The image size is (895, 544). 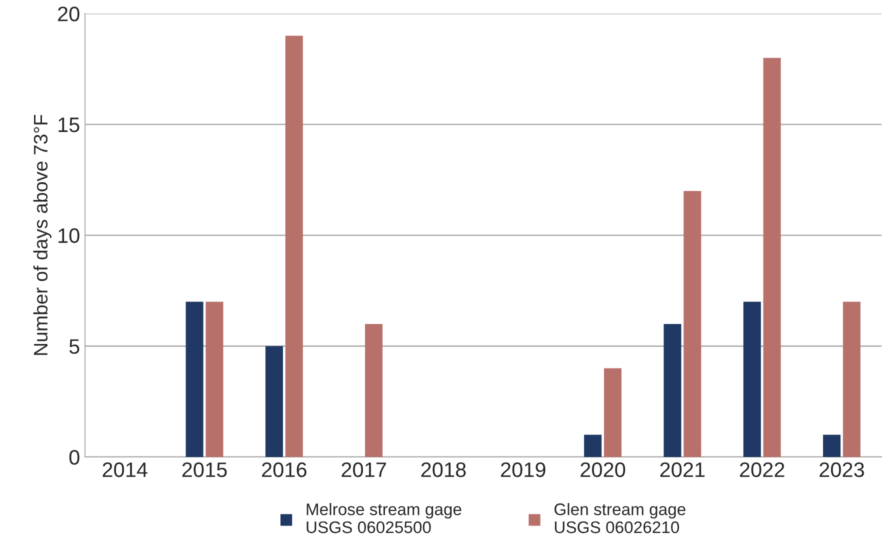 What do you see at coordinates (74, 457) in the screenshot?
I see `y-tick-label: 0` at bounding box center [74, 457].